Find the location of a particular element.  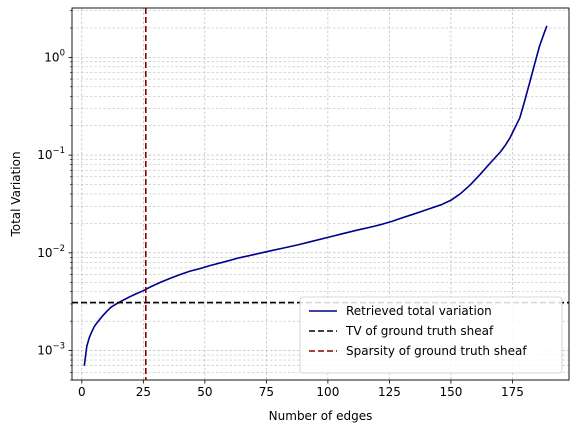

legend-entry-label: Sparsity of ground truth sheaf is located at coordinates (436, 351).